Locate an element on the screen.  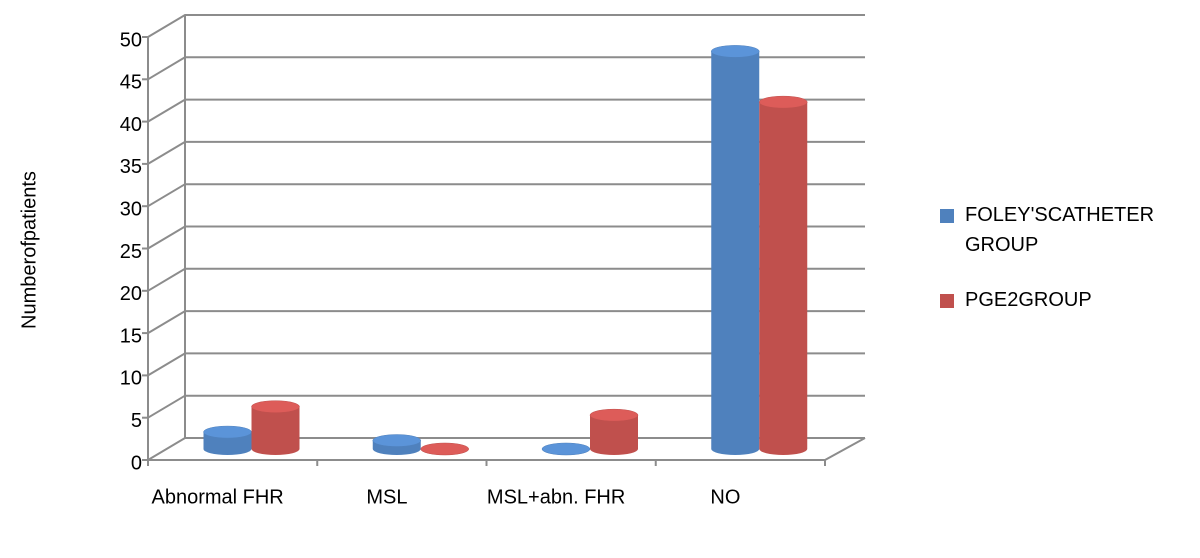
legend-label: PGE2GROUP is located at coordinates (1028, 300).